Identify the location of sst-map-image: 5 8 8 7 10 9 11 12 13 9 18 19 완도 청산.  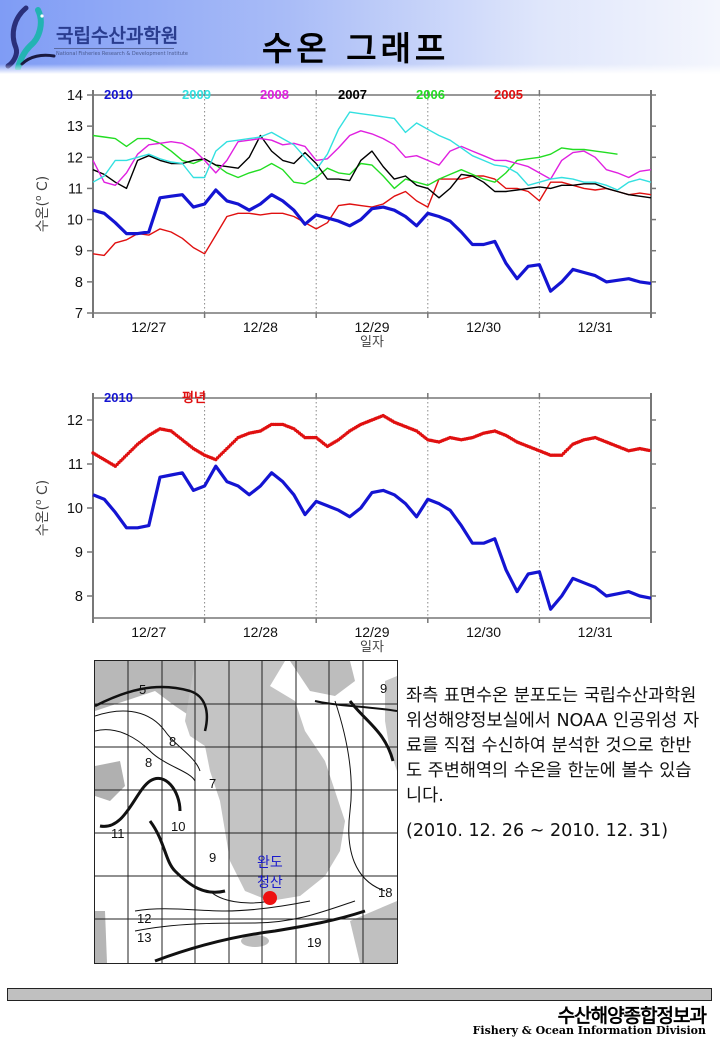
(246, 812).